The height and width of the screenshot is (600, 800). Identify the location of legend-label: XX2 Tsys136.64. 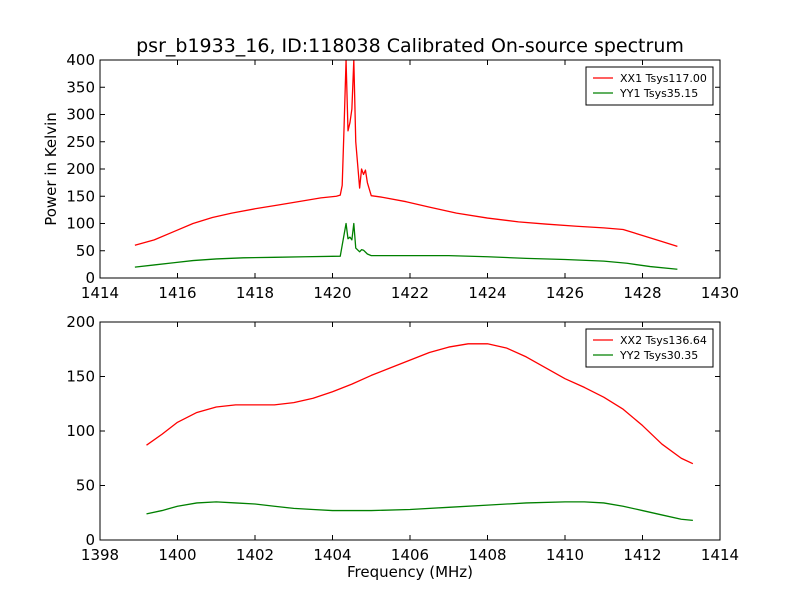
(663, 340).